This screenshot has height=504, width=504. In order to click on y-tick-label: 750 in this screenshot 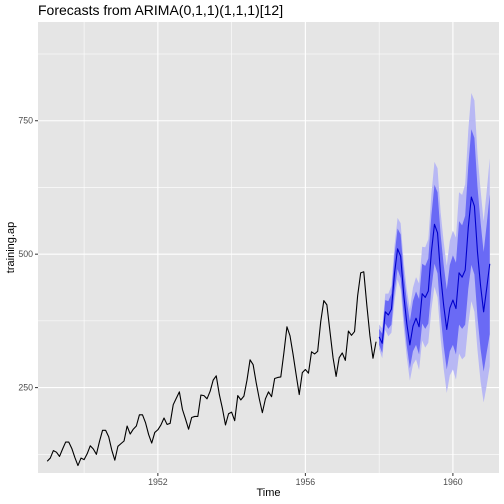, I will do `click(25, 121)`.